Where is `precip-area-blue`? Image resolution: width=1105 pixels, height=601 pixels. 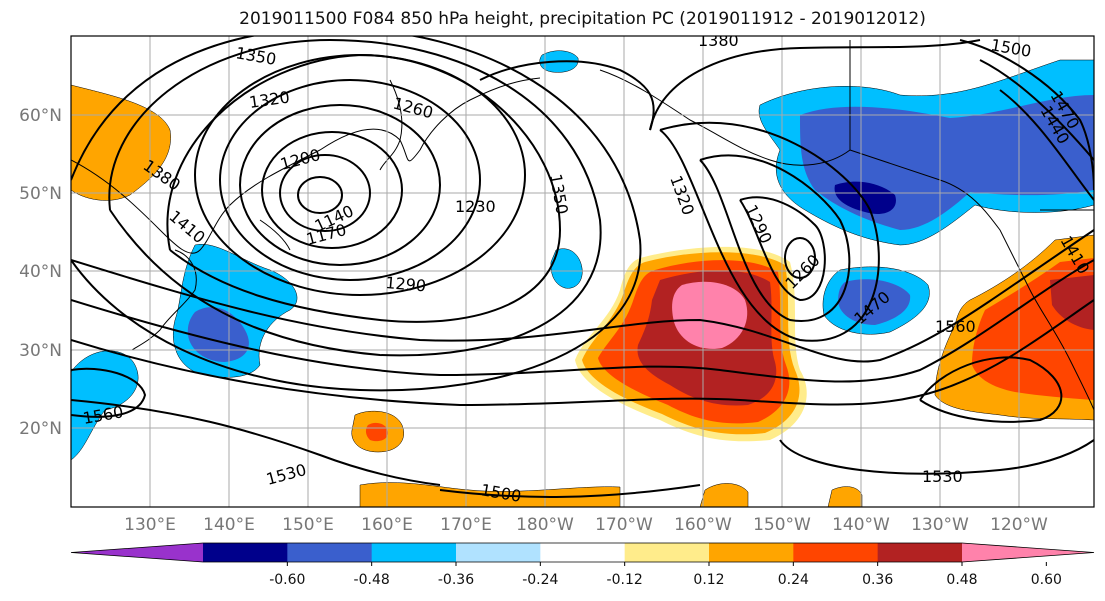
precip-area-blue is located at coordinates (218, 334).